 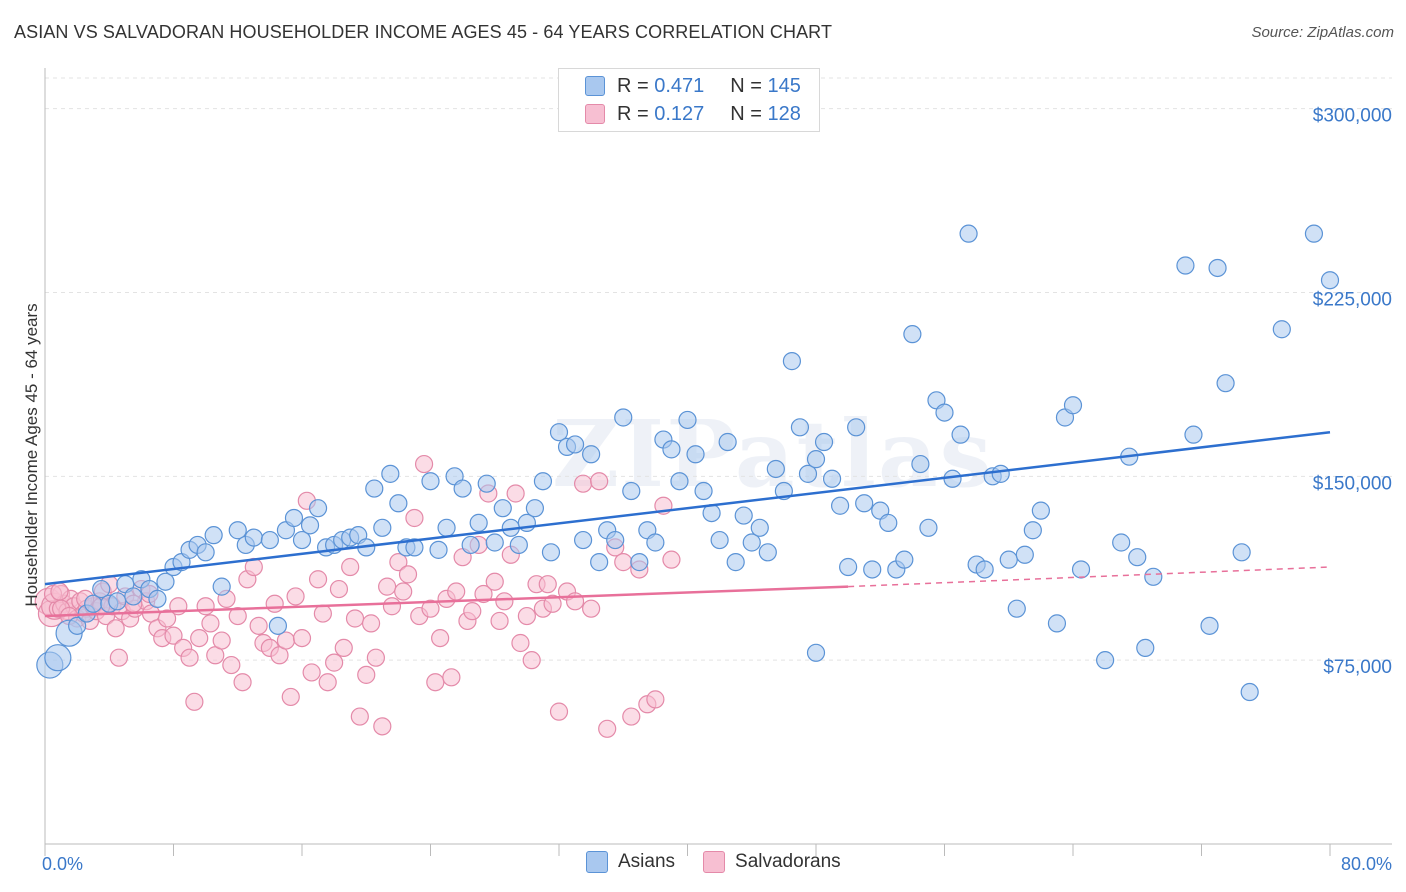 I want to click on x-tick-label-max: 80.0%, so click(x=1366, y=864).